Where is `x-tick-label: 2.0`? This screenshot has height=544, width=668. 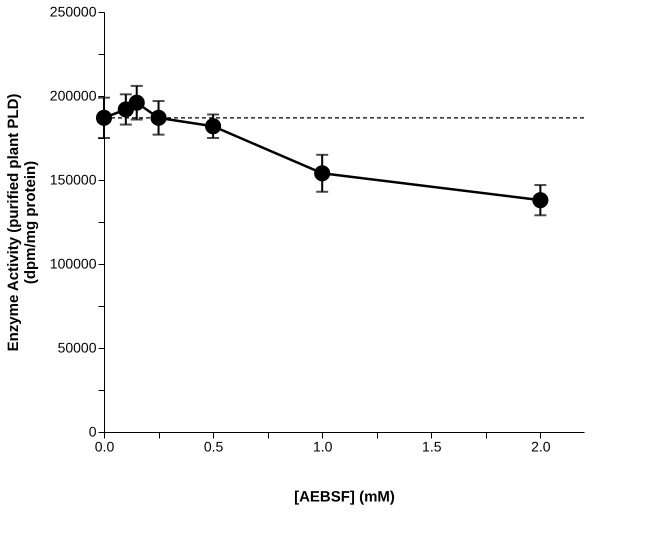 x-tick-label: 2.0 is located at coordinates (541, 446).